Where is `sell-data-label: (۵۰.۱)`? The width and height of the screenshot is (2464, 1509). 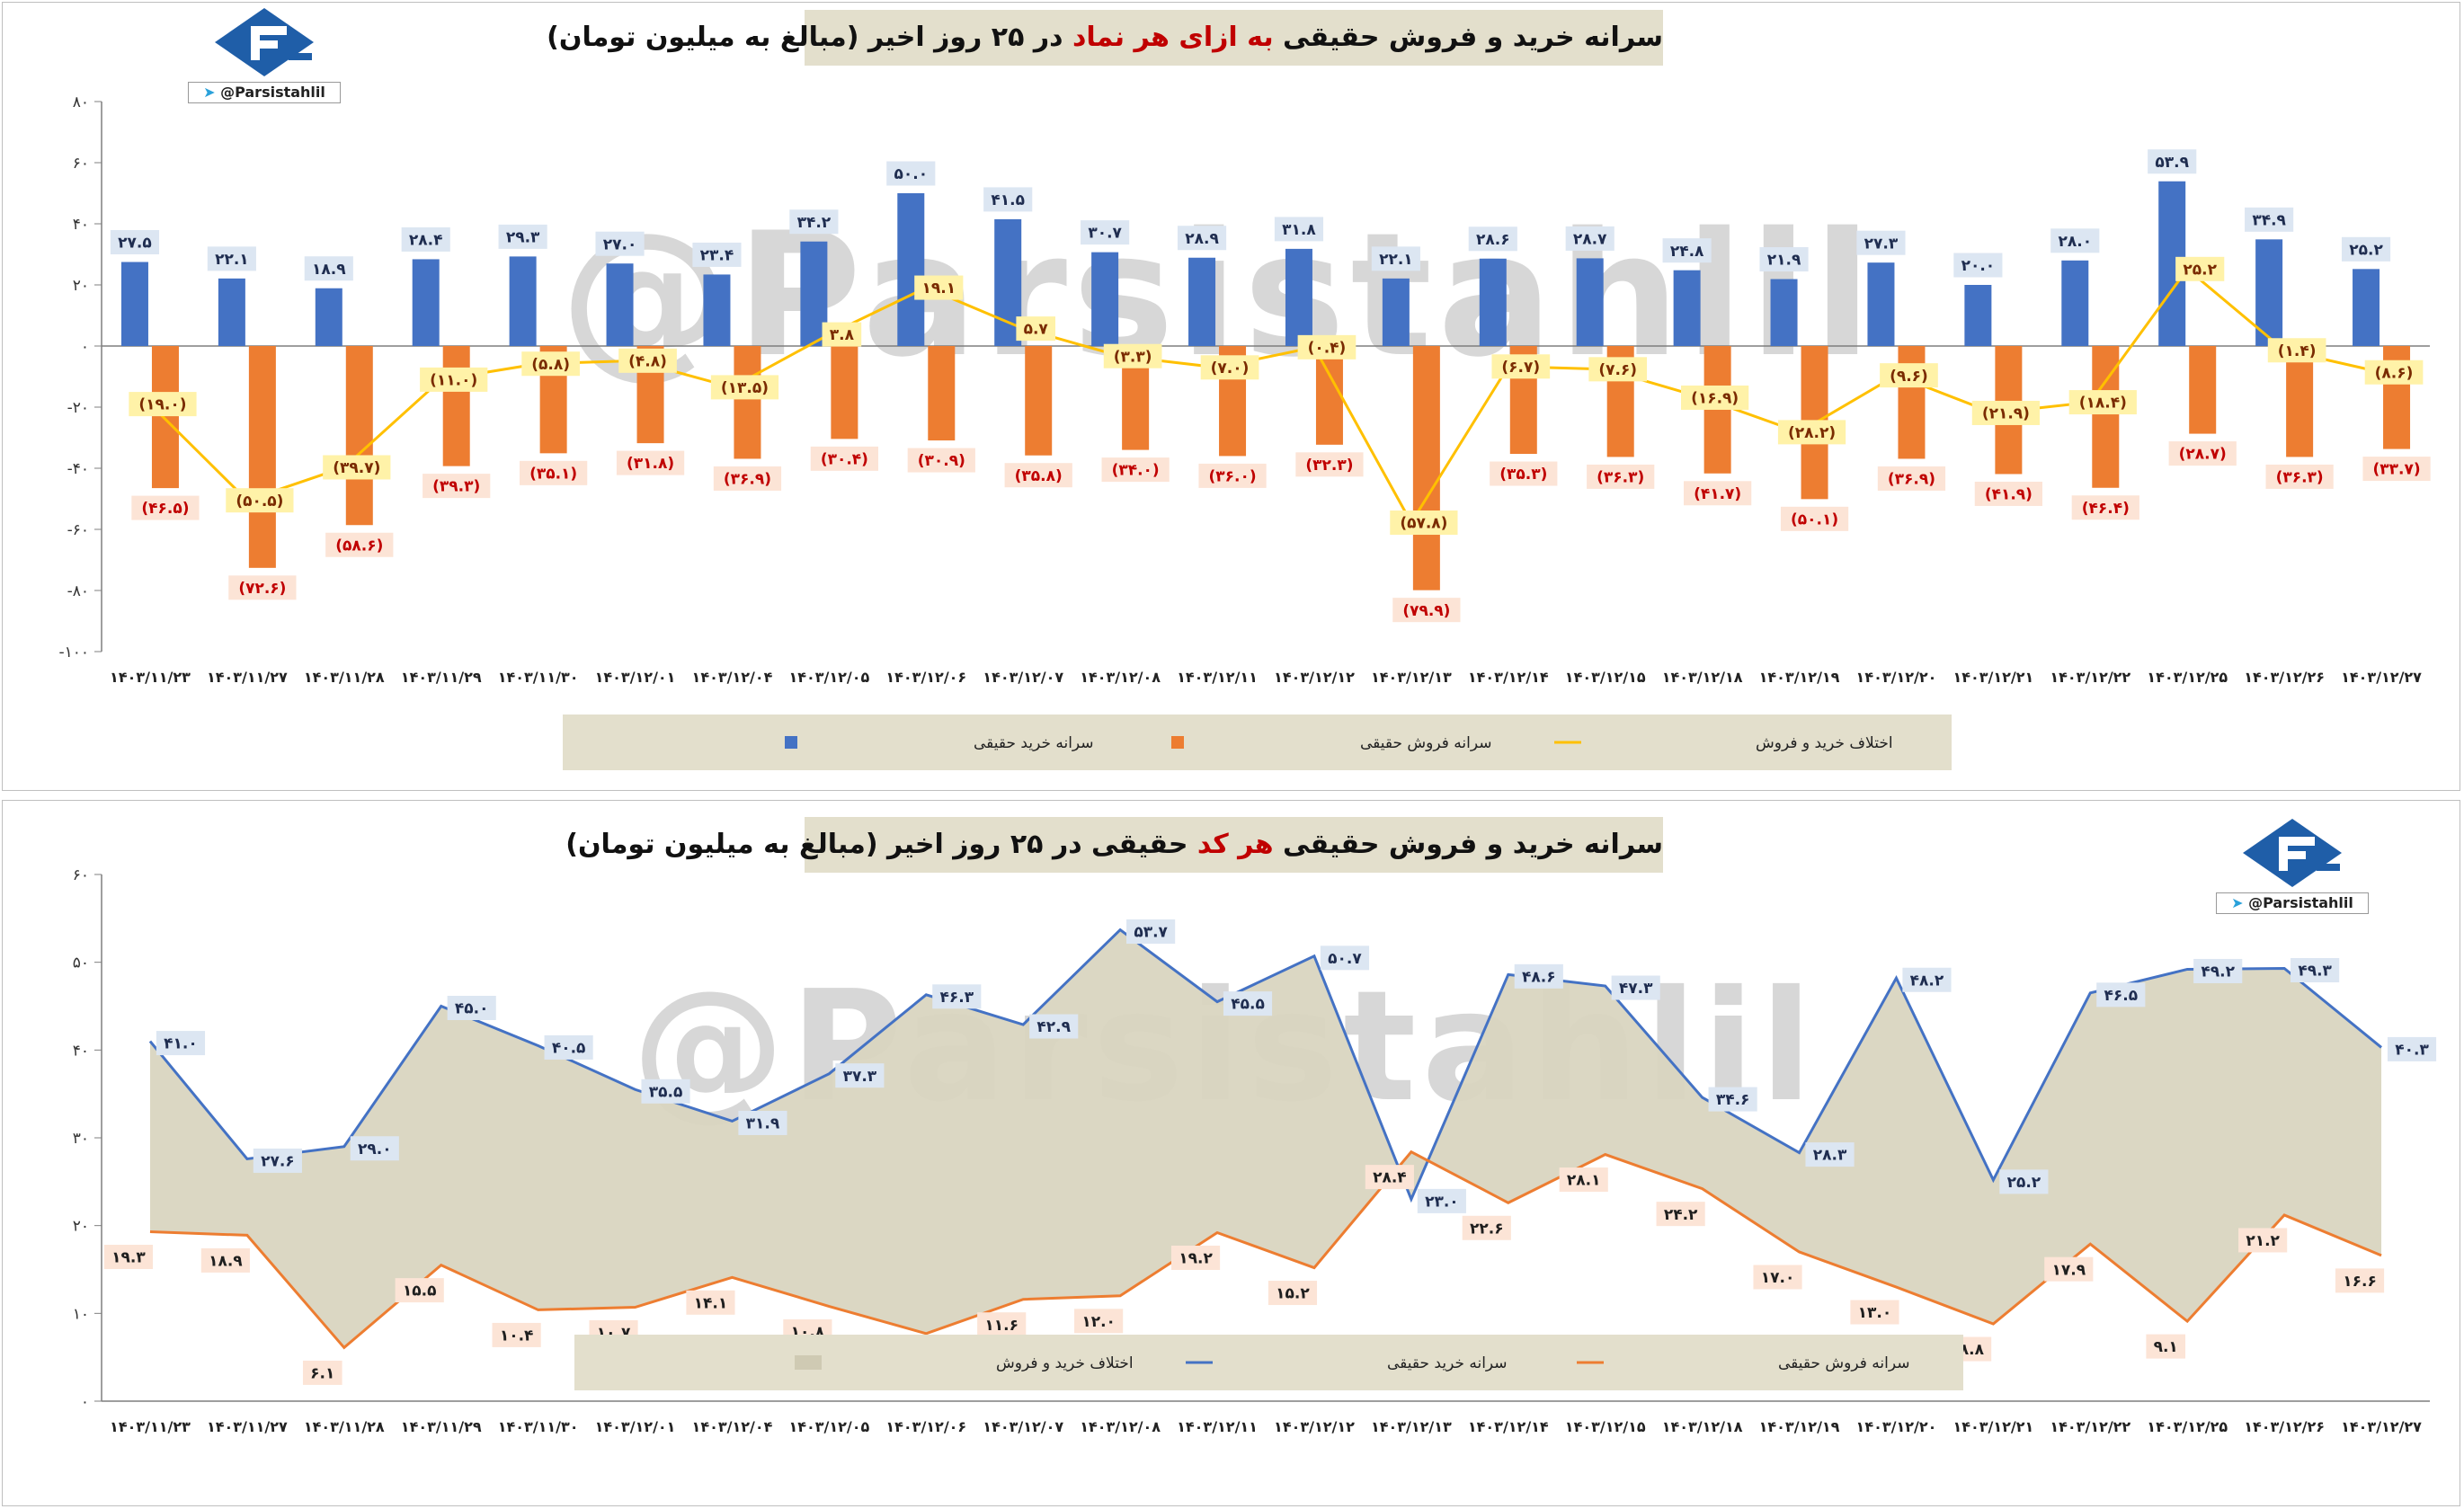
sell-data-label: (۵۰.۱) is located at coordinates (1815, 519).